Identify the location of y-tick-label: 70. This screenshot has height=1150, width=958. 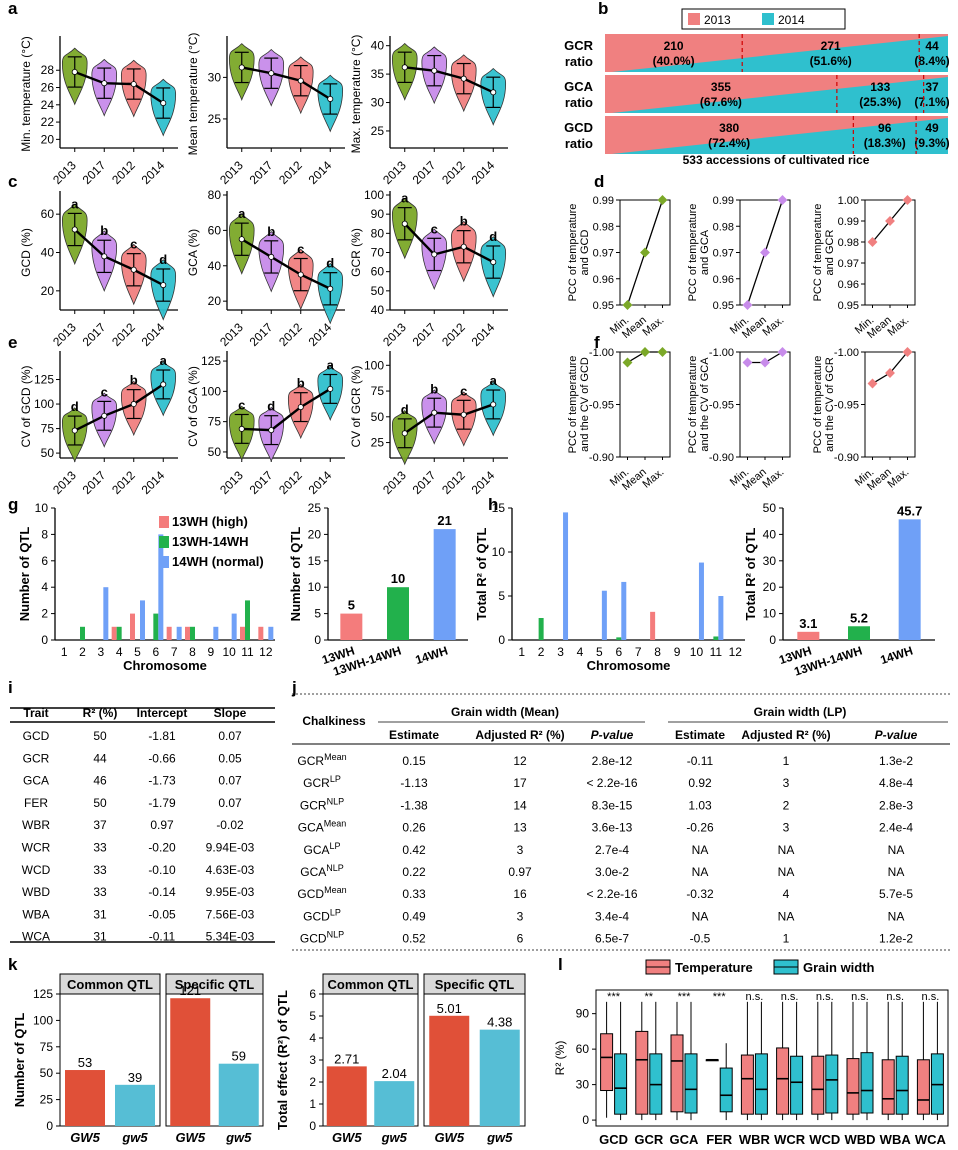
(378, 253).